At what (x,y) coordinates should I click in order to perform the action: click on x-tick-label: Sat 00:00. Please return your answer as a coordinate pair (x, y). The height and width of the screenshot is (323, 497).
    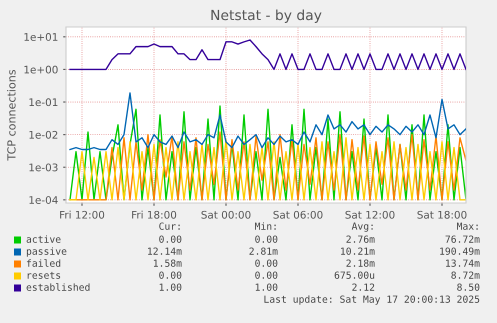
    Looking at the image, I should click on (226, 214).